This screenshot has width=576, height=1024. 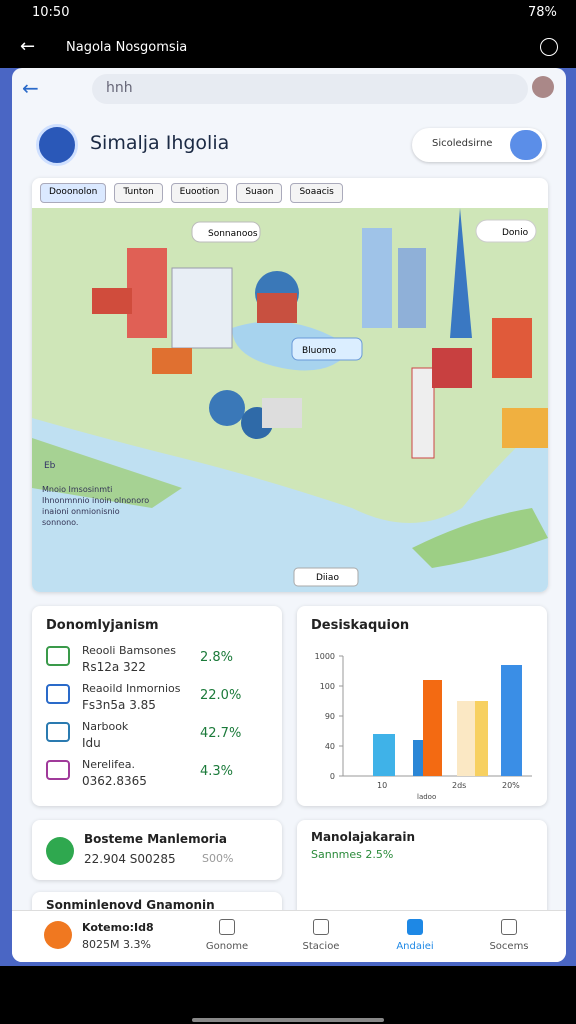 I want to click on menu-button, so click(x=549, y=47).